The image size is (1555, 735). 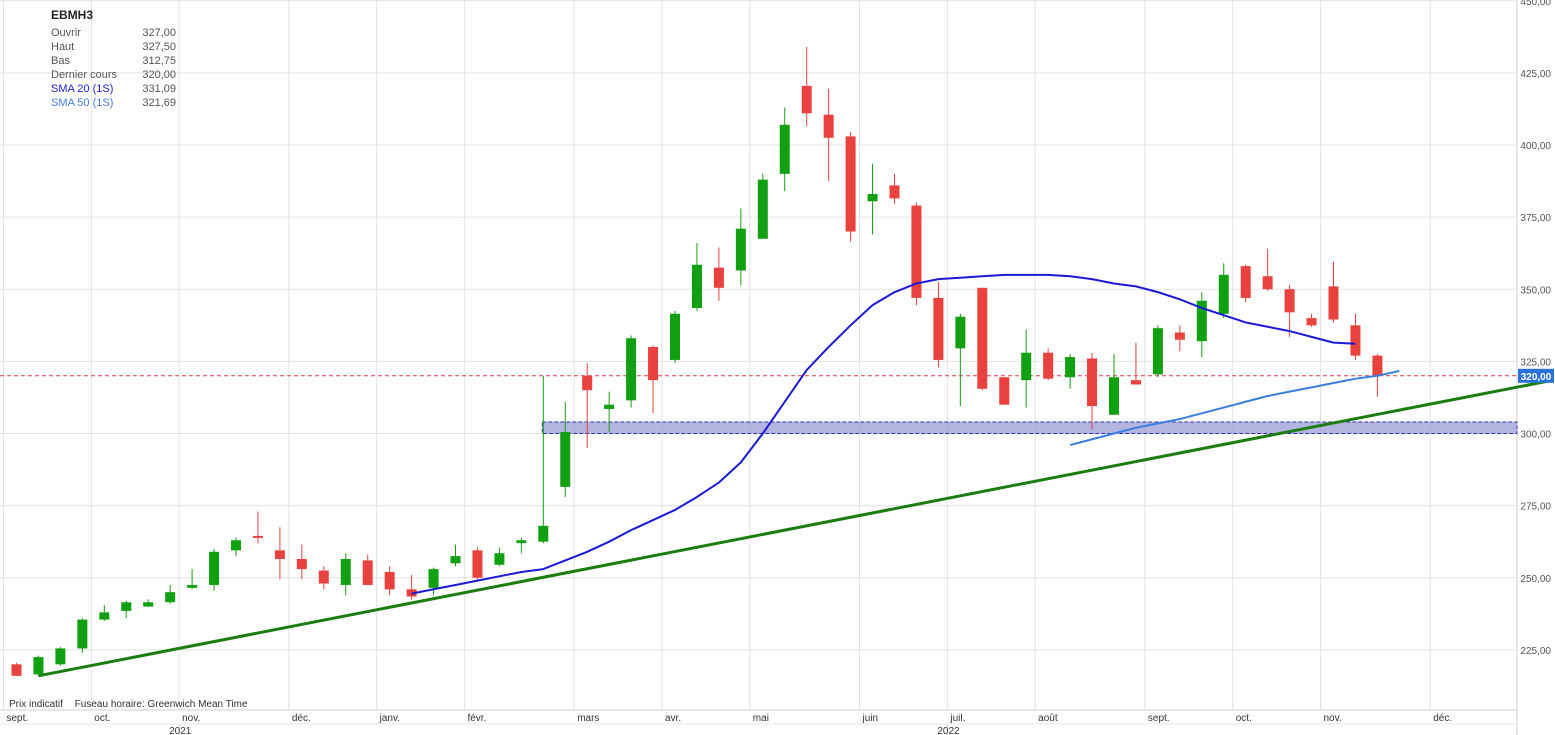 What do you see at coordinates (161, 704) in the screenshot?
I see `timezone-note: Fuseau horaire: Greenwich Mean Time` at bounding box center [161, 704].